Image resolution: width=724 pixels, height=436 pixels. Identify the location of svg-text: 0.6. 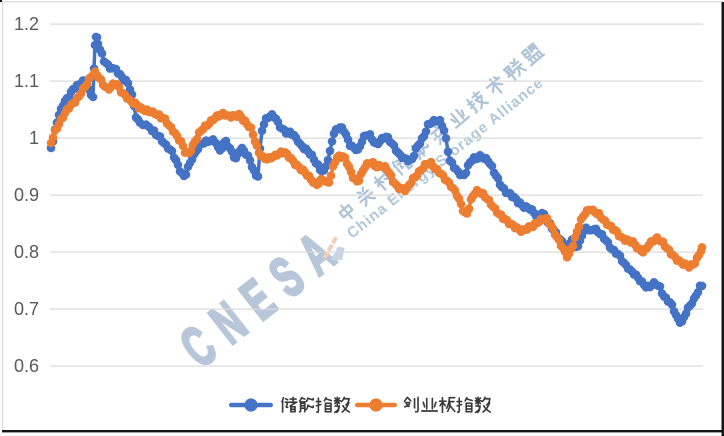
(26, 366).